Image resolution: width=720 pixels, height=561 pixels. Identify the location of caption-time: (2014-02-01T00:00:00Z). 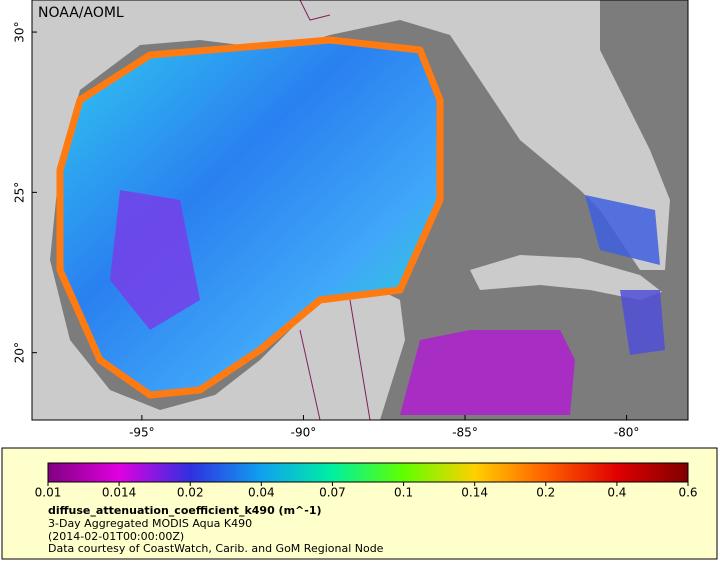
(116, 536).